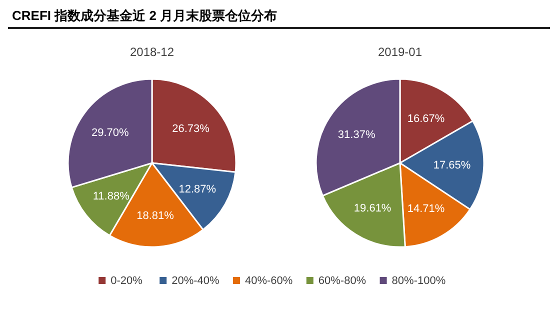  I want to click on slice-label: 2018-12, so click(152, 52).